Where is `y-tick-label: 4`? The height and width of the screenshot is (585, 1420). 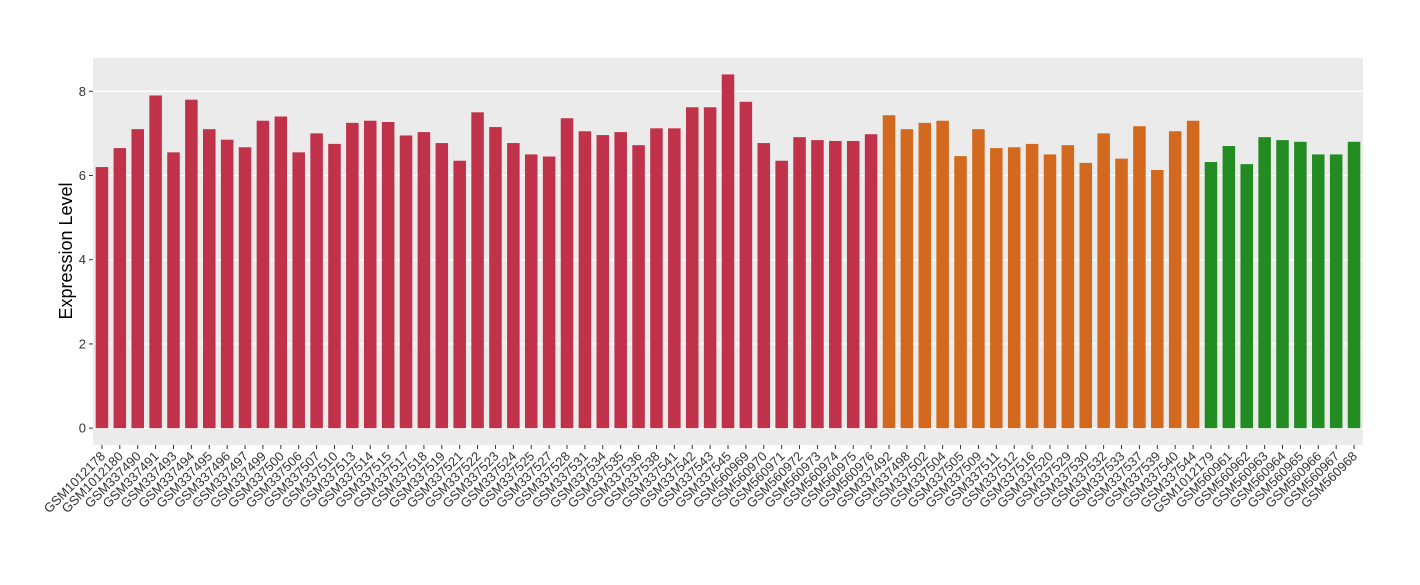
y-tick-label: 4 is located at coordinates (82, 259).